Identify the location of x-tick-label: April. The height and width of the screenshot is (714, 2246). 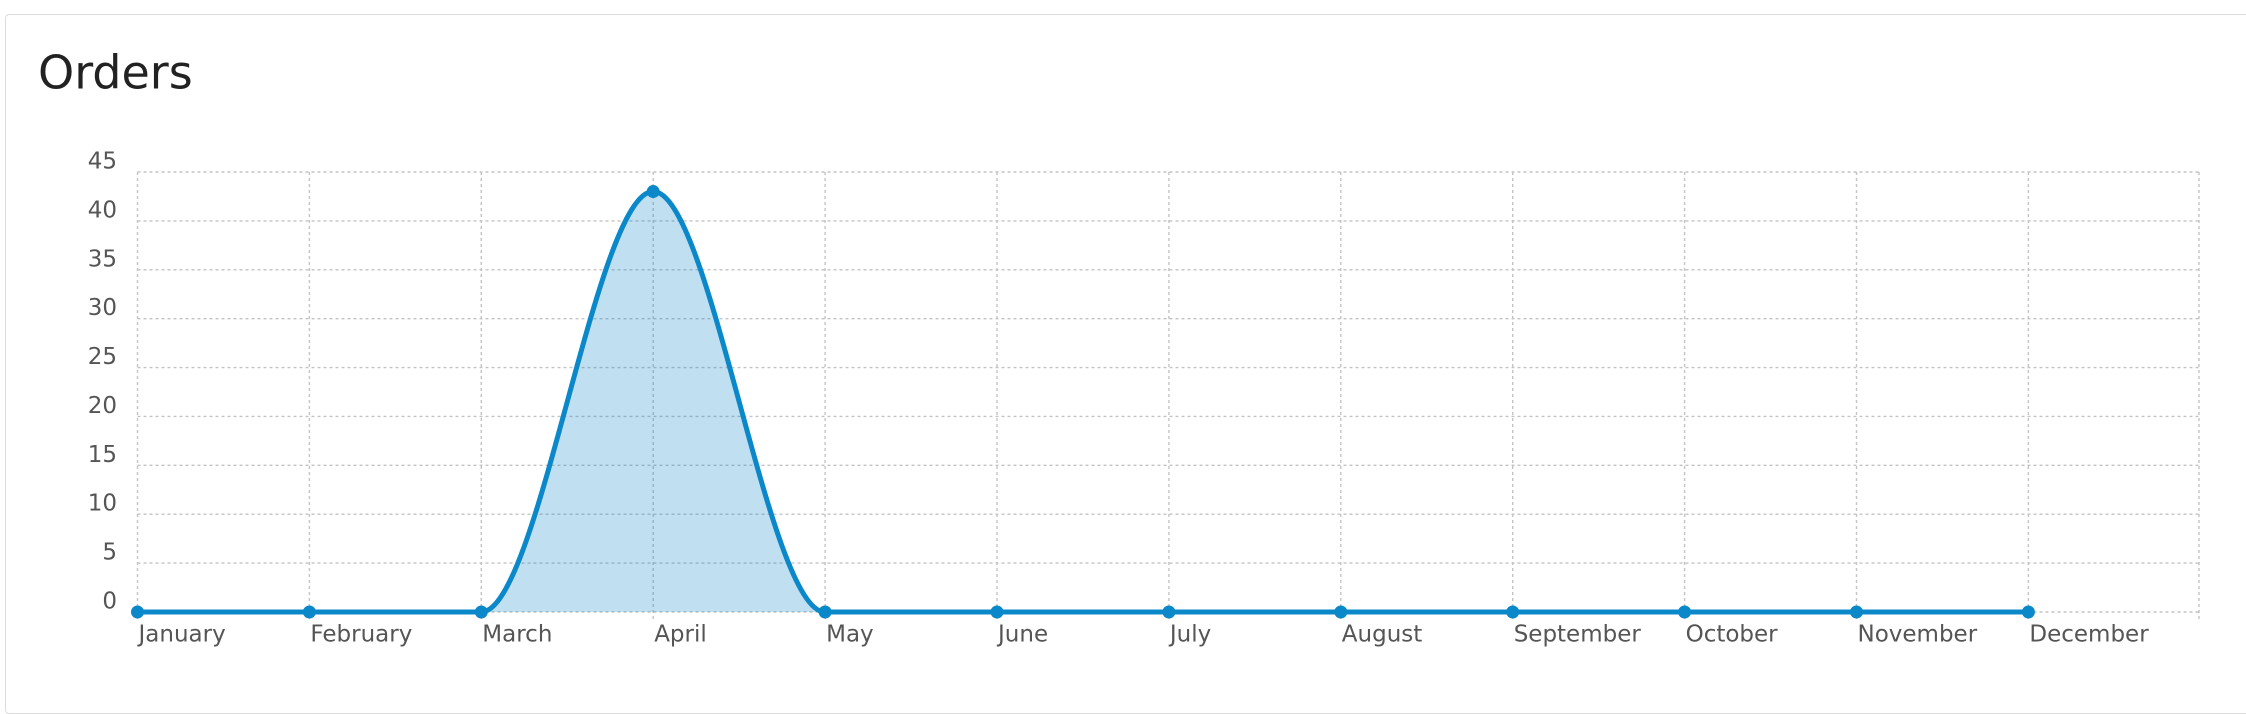
(680, 635).